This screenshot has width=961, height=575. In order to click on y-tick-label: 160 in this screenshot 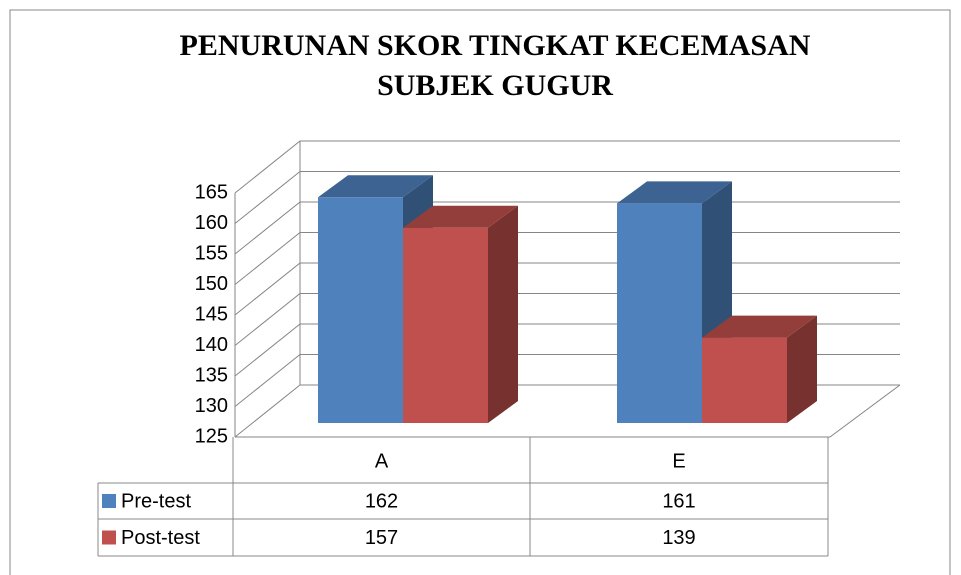, I will do `click(211, 223)`.